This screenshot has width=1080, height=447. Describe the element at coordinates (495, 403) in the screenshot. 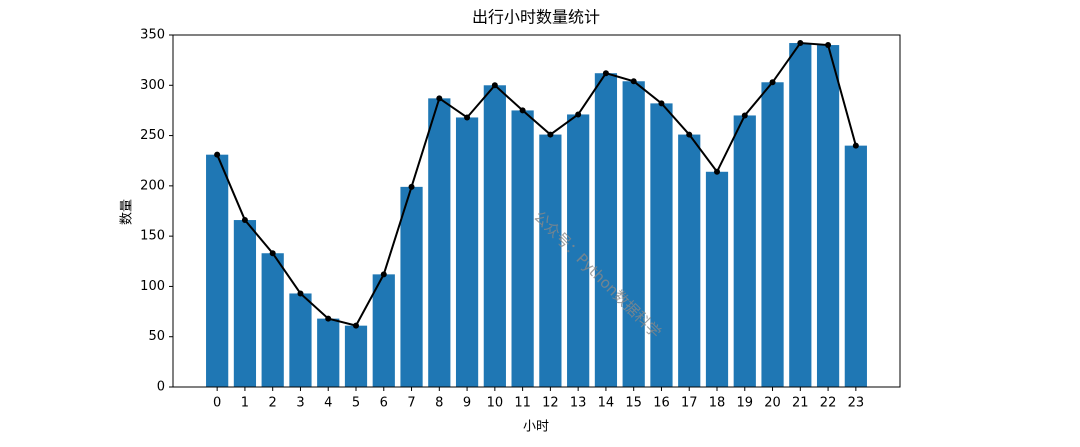

I see `x-tick-label: 10` at that location.